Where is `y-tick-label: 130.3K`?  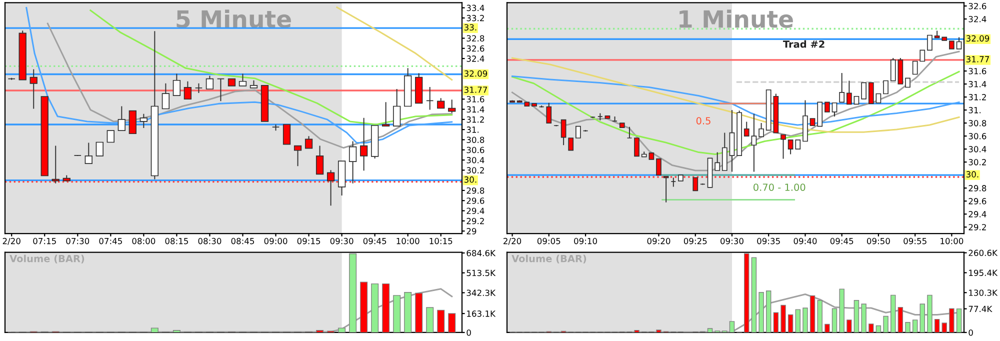 y-tick-label: 130.3K is located at coordinates (983, 293).